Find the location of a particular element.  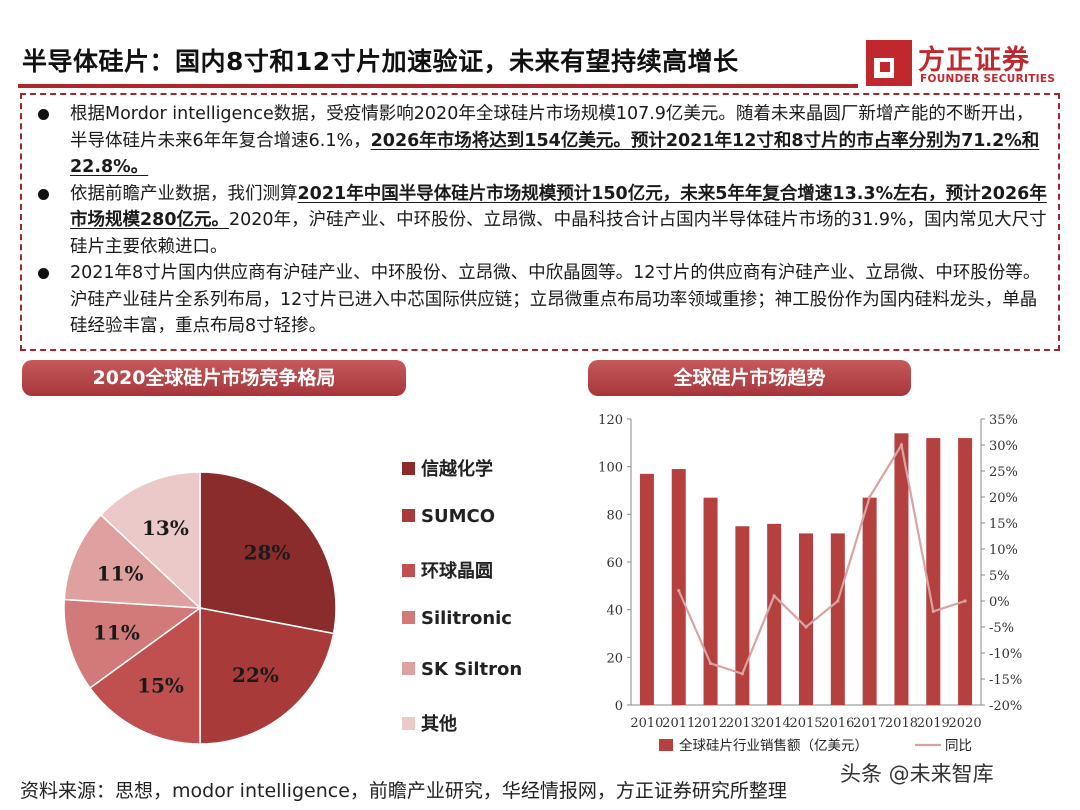

legend-item: SUMCO is located at coordinates (448, 518).